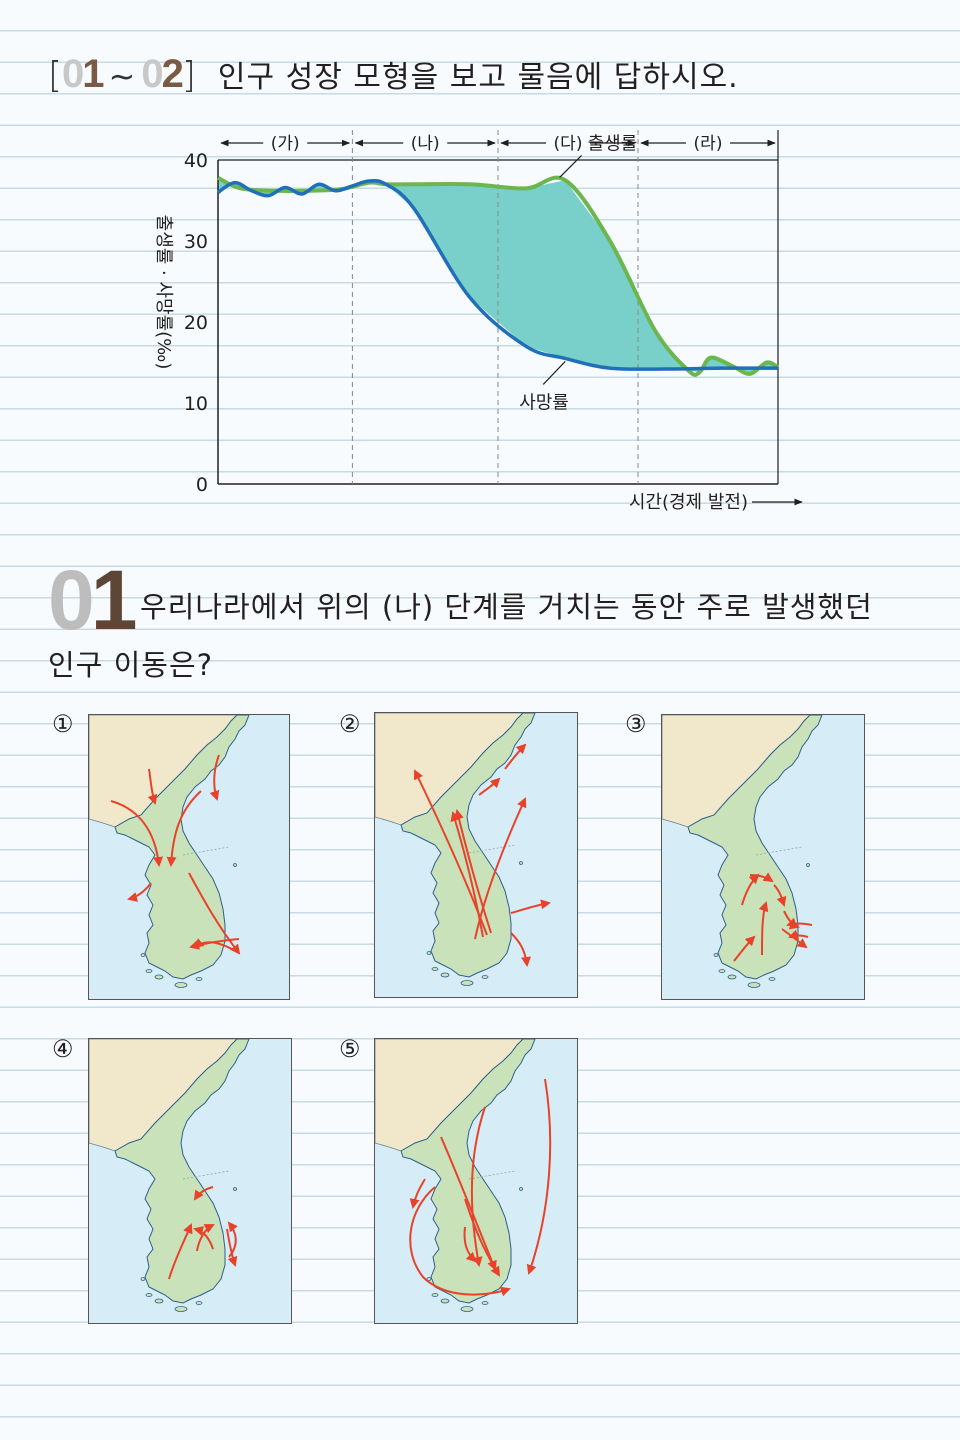  Describe the element at coordinates (63, 1049) in the screenshot. I see `choice-label-4: ④` at that location.